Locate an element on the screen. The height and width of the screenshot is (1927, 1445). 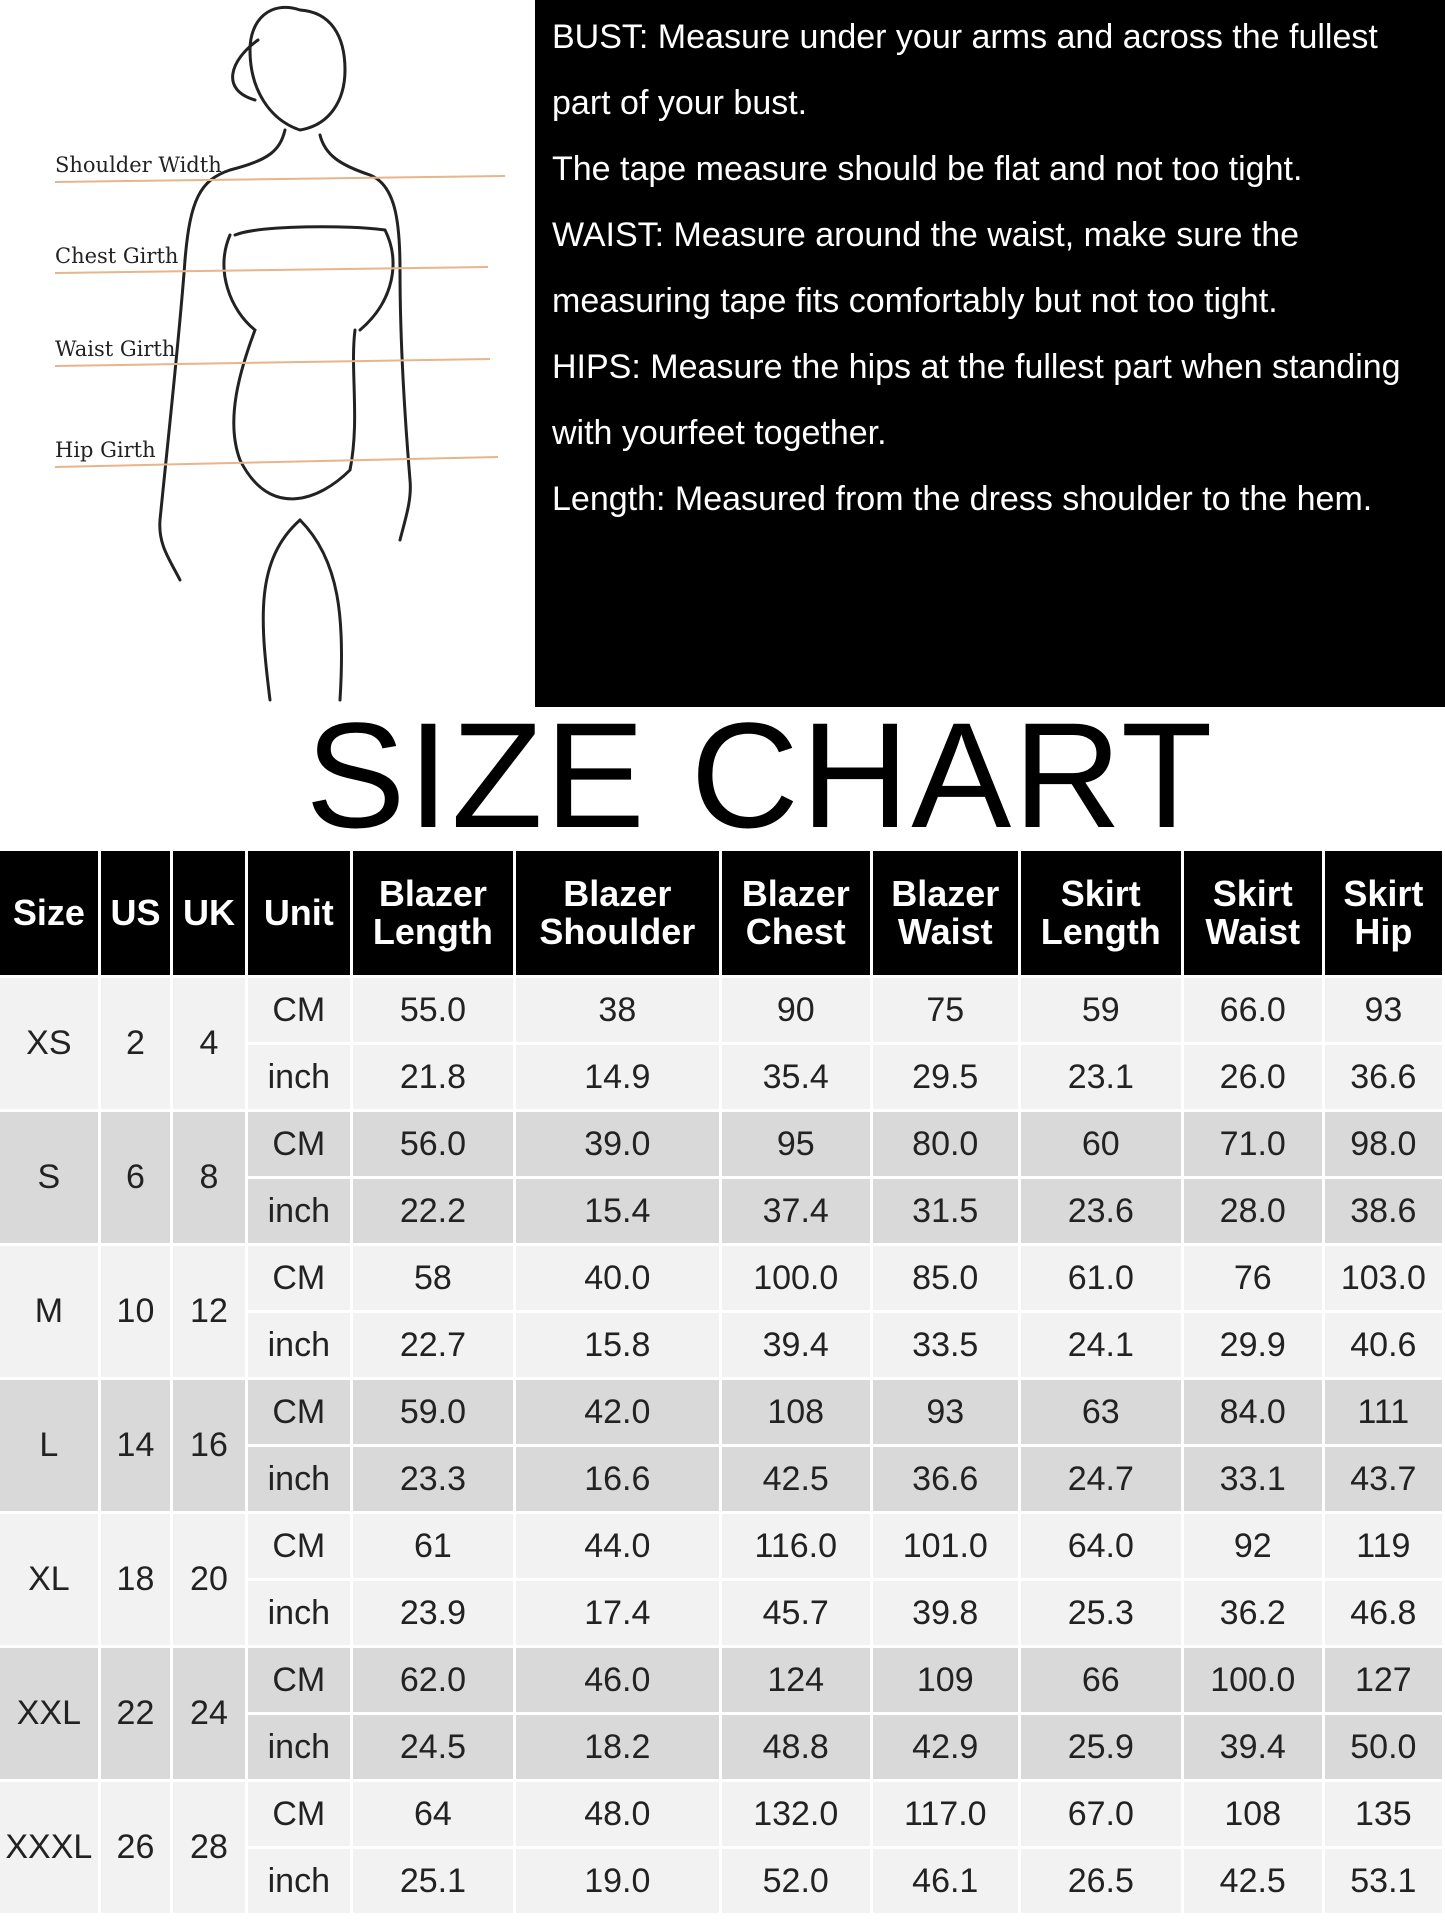
measurement-cell: 67.0 is located at coordinates (1100, 1814).